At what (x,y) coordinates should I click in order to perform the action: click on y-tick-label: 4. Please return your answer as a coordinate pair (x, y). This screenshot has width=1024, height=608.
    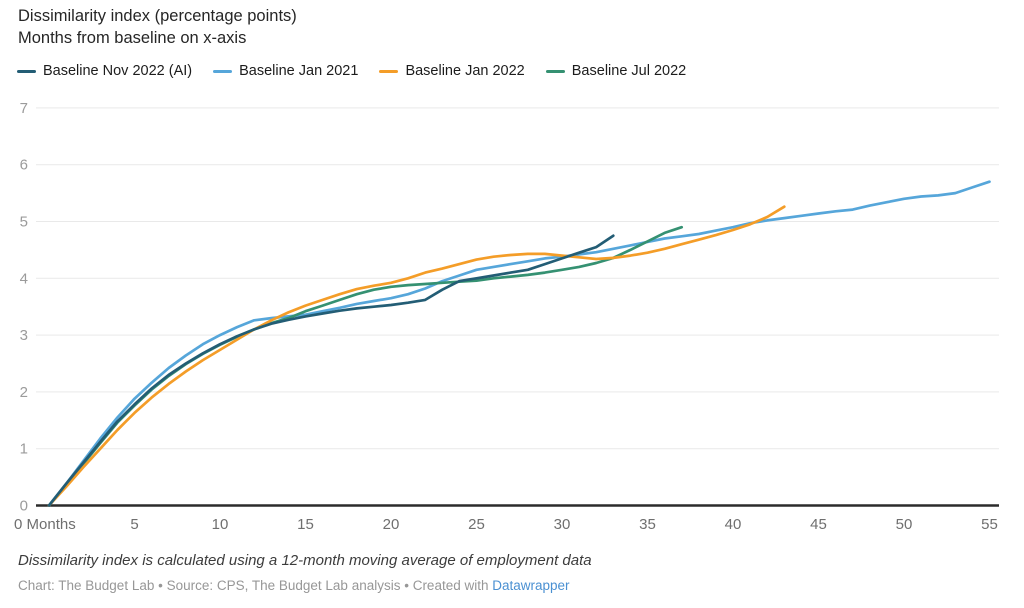
    Looking at the image, I should click on (24, 278).